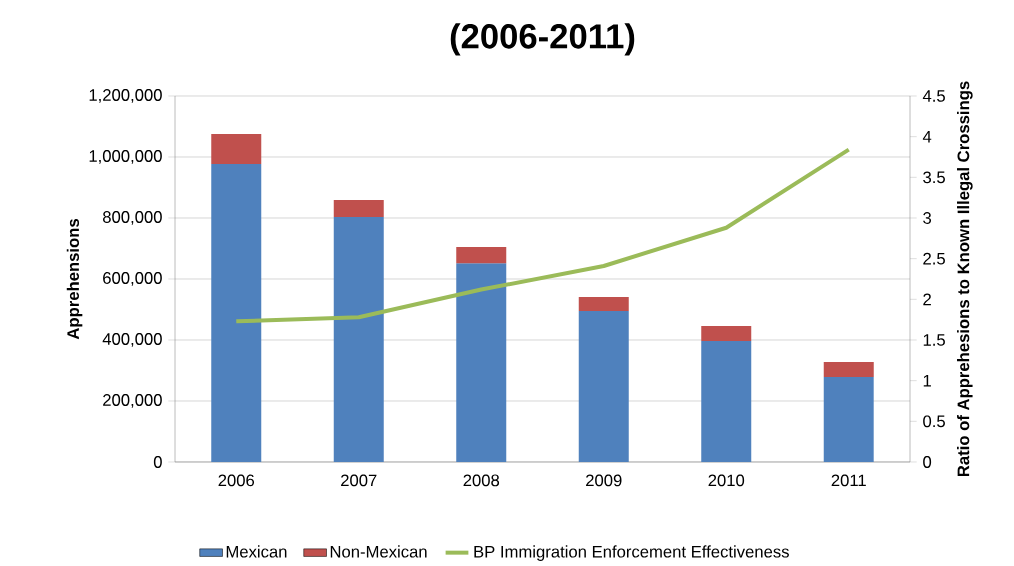  What do you see at coordinates (927, 299) in the screenshot?
I see `y2-tick-label: 2` at bounding box center [927, 299].